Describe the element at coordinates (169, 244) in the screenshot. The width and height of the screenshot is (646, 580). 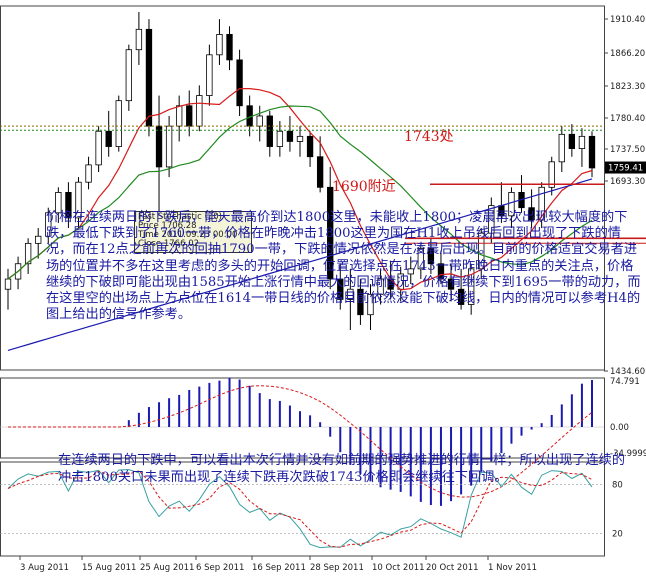
I see `info-line: Close 1766.02` at that location.